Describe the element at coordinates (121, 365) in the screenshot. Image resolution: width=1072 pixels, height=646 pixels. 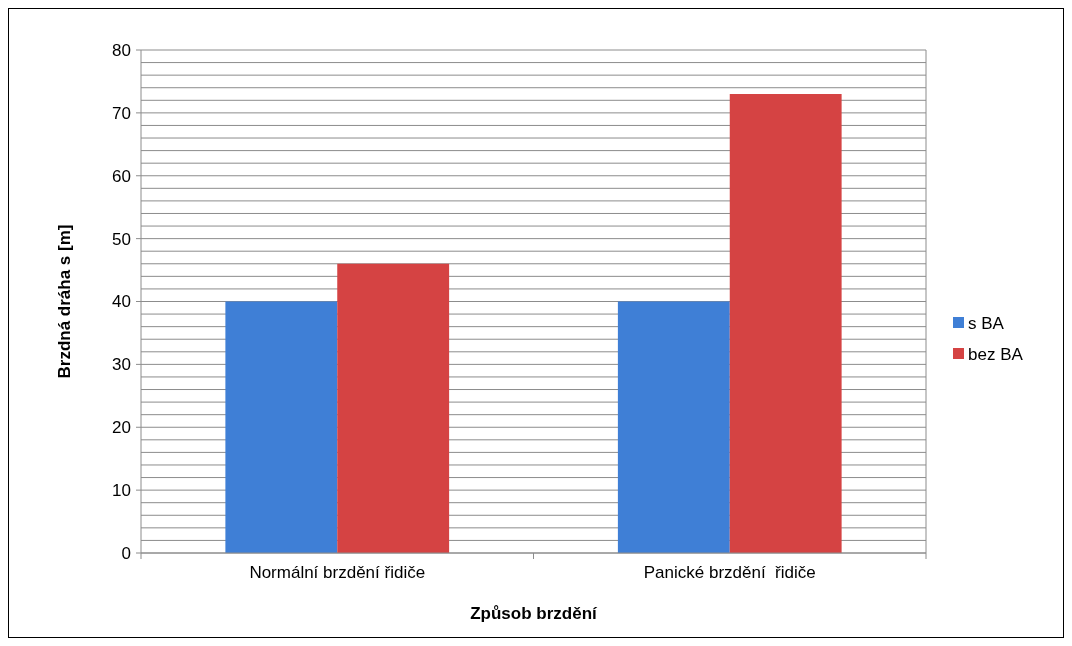
I see `y-tick-label: 30` at that location.